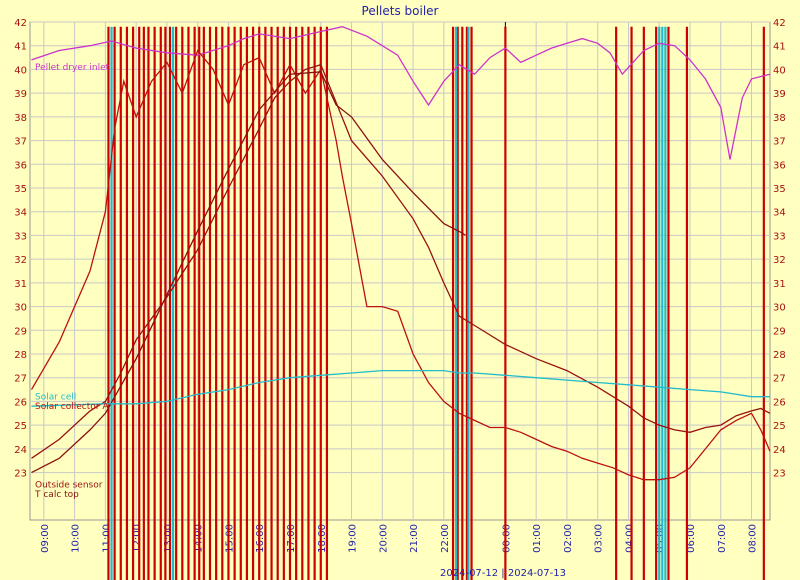 The width and height of the screenshot is (800, 580). I want to click on y-tick-label-left: 27, so click(20, 379).